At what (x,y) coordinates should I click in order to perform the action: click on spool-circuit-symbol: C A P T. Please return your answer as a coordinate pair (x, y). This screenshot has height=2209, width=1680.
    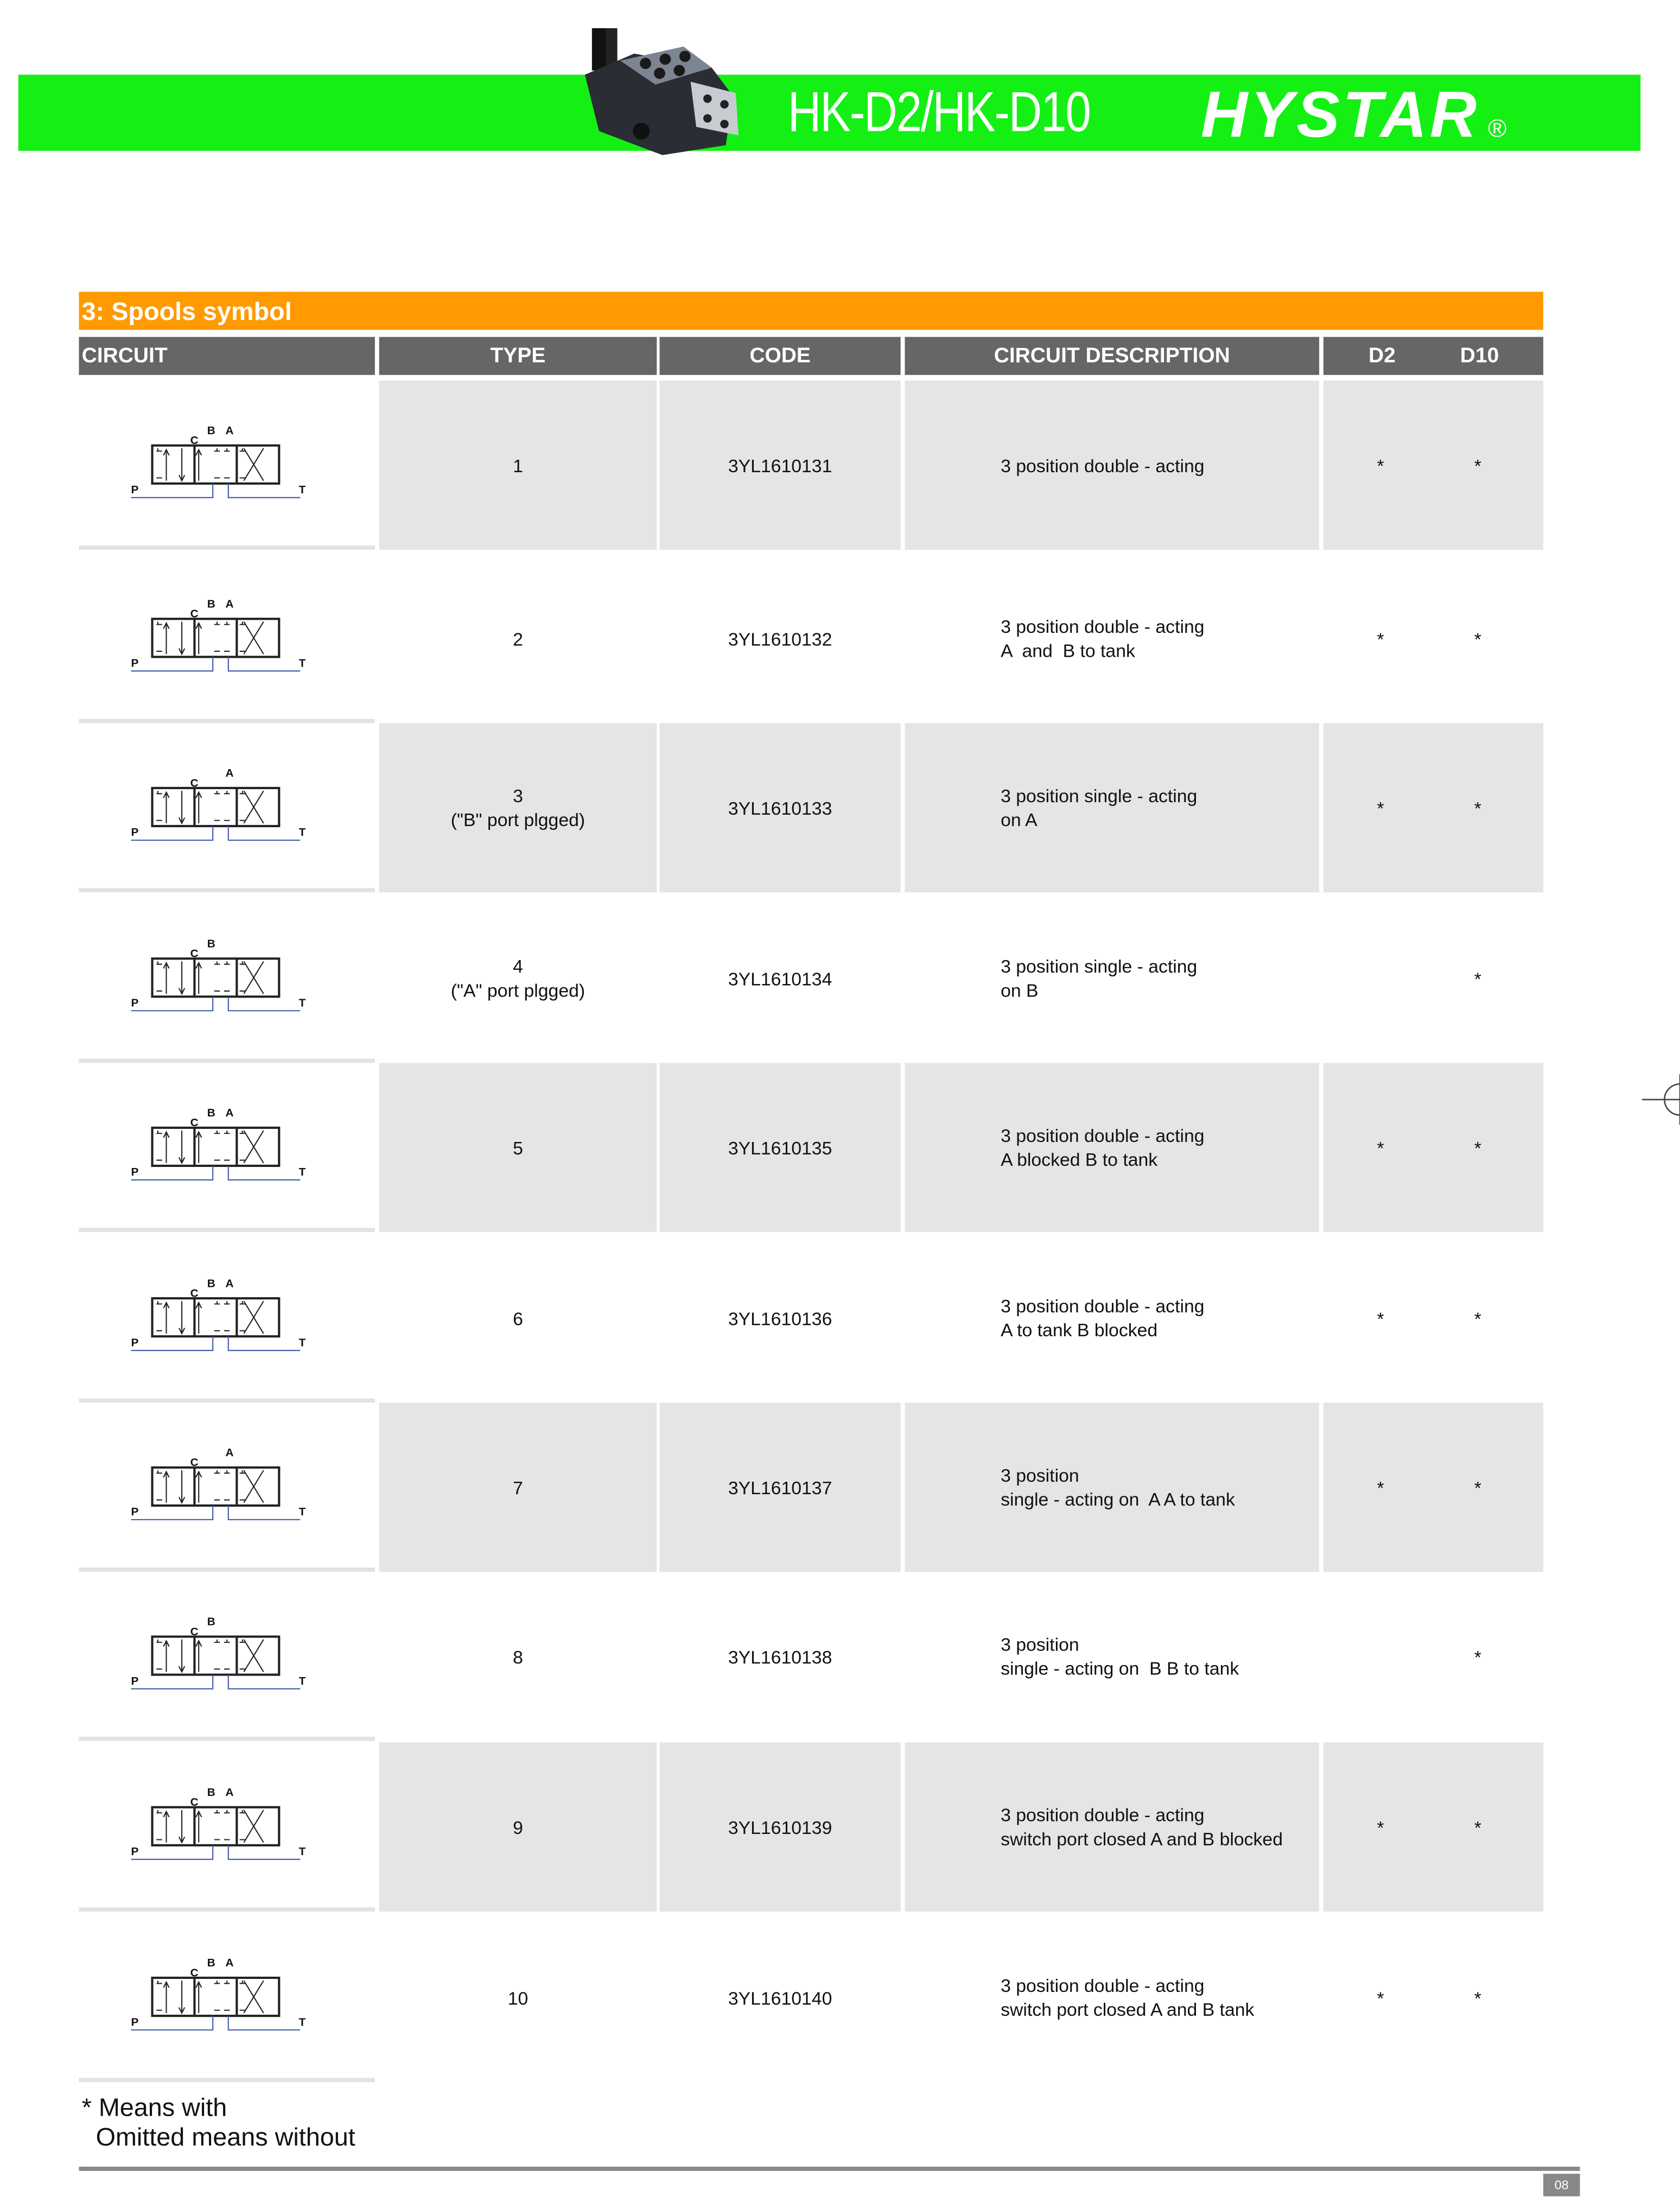
    Looking at the image, I should click on (218, 1483).